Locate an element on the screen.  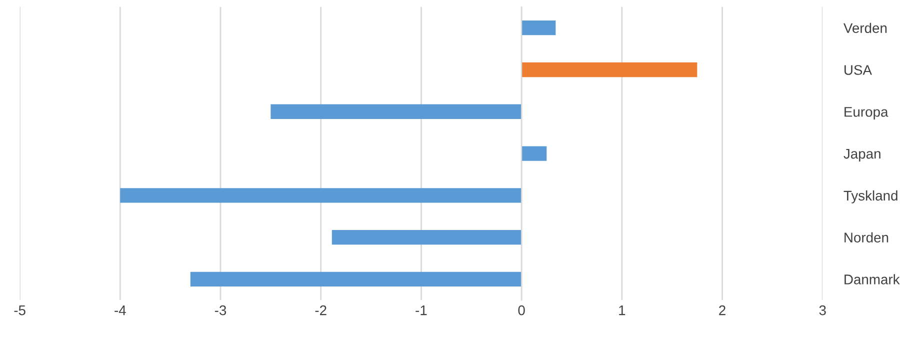
y-tick-label: Tyskland is located at coordinates (871, 197).